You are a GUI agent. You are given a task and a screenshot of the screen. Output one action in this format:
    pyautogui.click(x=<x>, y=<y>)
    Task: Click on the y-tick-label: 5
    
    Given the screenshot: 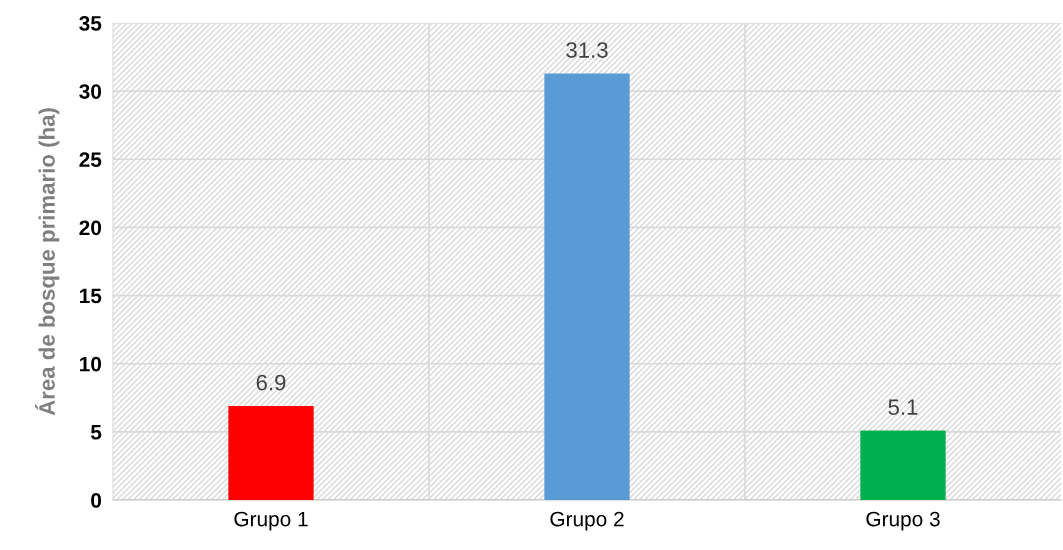 What is the action you would take?
    pyautogui.click(x=96, y=432)
    